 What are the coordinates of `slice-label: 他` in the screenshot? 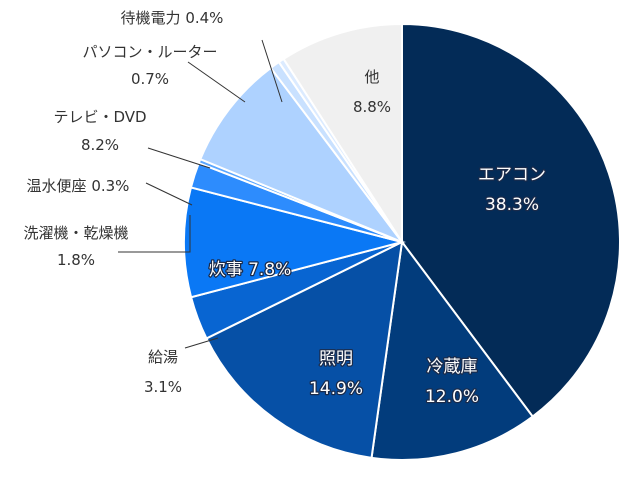 It's located at (371, 77).